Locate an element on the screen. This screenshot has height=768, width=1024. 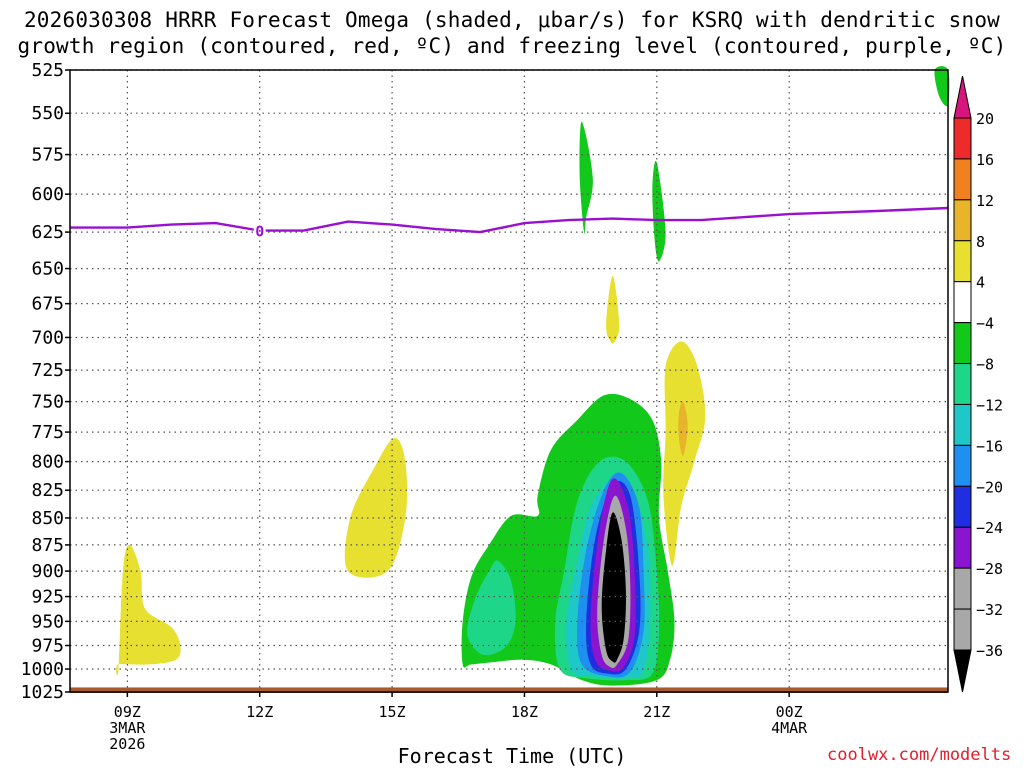
colorbar-label: −4 is located at coordinates (985, 324).